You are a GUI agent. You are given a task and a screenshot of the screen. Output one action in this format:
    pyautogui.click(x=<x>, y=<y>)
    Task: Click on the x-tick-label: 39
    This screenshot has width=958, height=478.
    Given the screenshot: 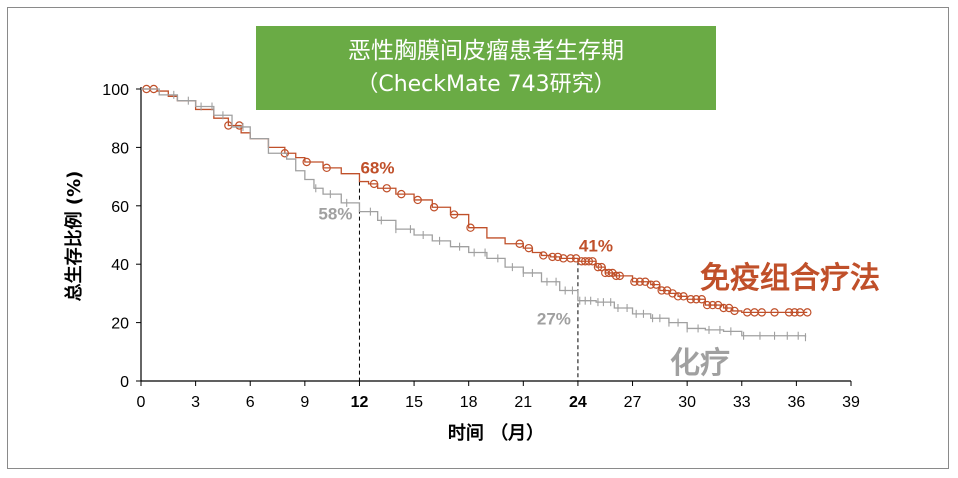 What is the action you would take?
    pyautogui.click(x=851, y=402)
    